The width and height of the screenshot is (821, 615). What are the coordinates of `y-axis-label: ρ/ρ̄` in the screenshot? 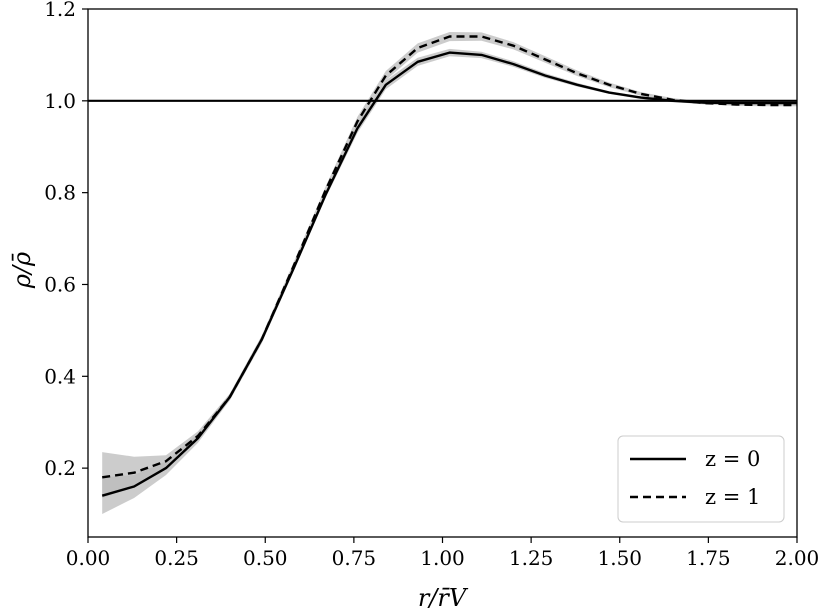 It's located at (22, 270).